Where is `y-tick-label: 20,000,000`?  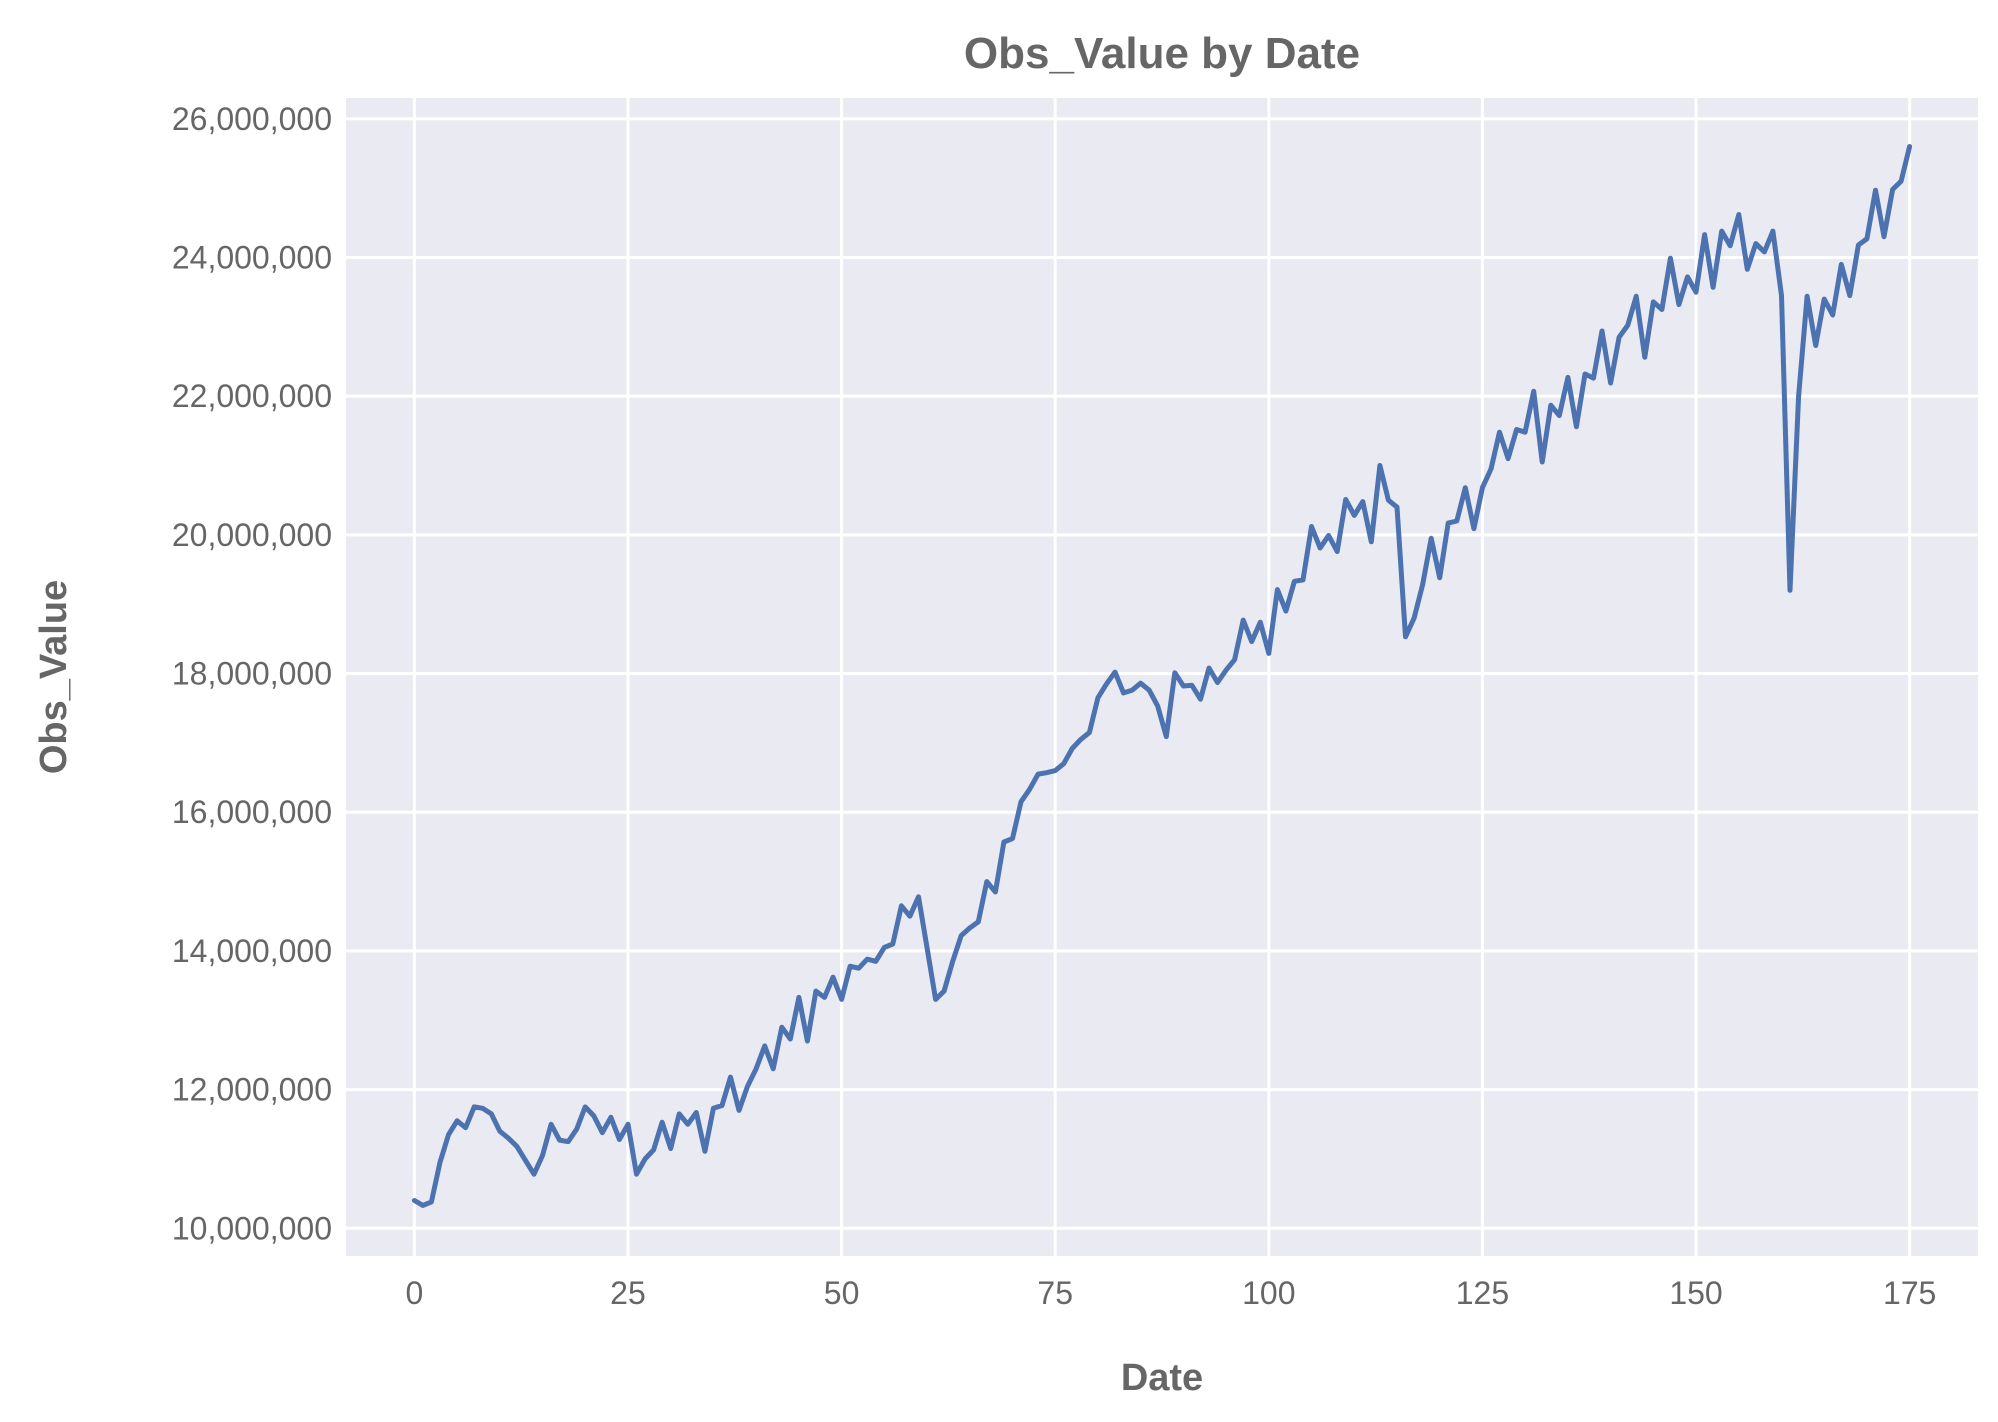
y-tick-label: 20,000,000 is located at coordinates (252, 535).